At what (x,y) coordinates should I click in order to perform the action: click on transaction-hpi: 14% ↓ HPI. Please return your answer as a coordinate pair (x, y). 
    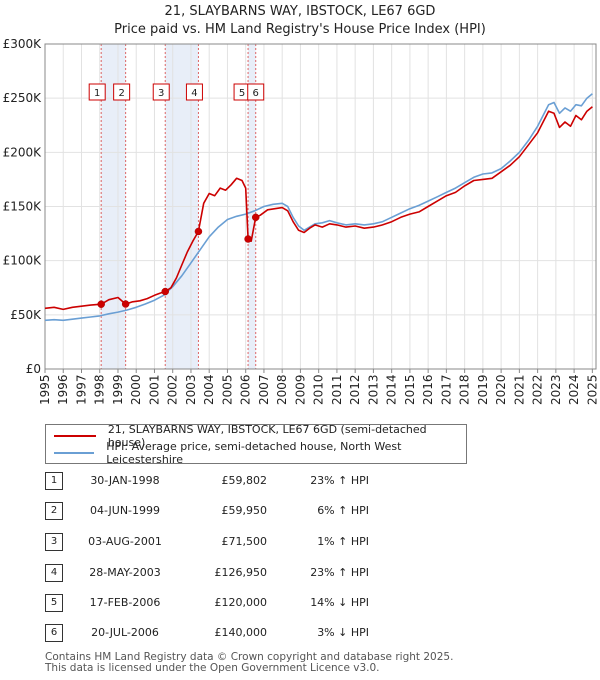
    Looking at the image, I should click on (339, 602).